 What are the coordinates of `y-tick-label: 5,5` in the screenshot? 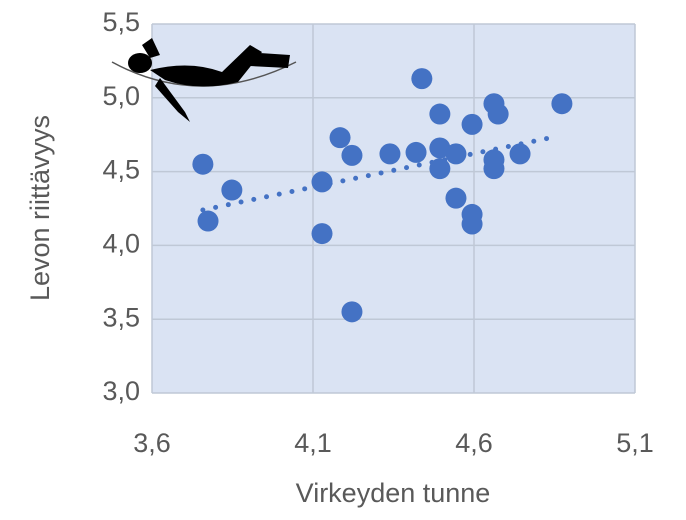 It's located at (121, 22).